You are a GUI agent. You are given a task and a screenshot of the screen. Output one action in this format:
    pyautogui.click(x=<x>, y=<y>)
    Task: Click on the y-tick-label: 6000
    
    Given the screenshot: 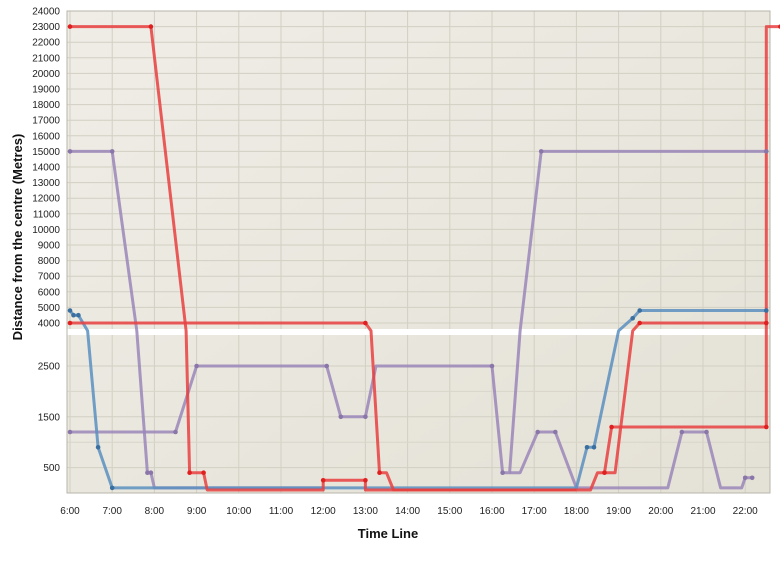 What is the action you would take?
    pyautogui.click(x=49, y=292)
    